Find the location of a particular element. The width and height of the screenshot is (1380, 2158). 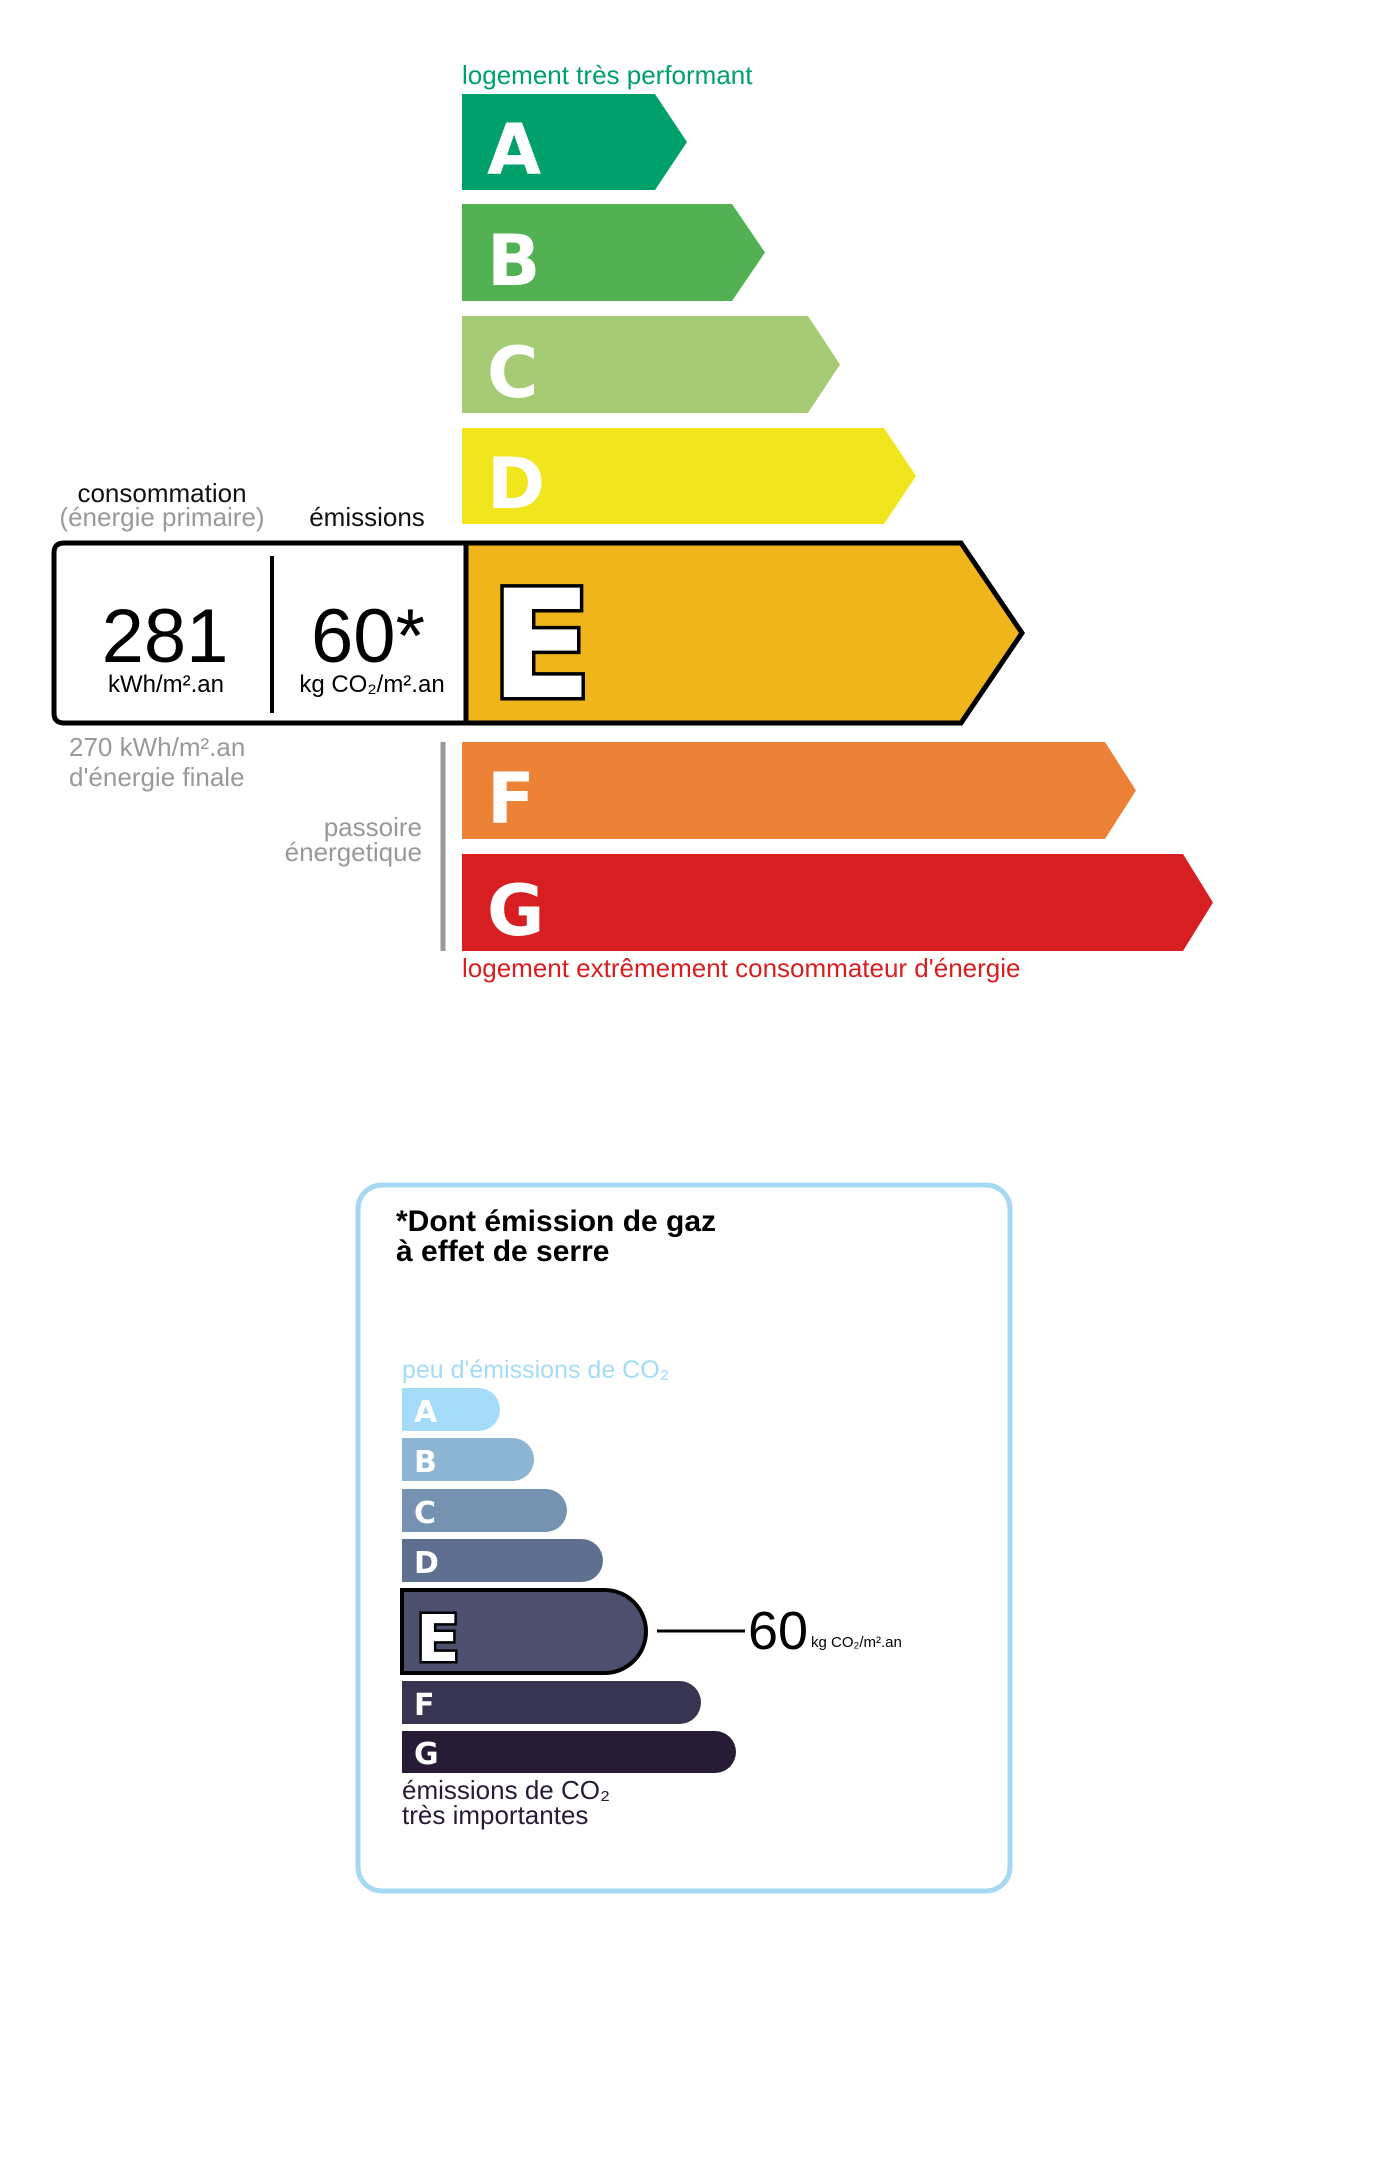

ges-bar-b is located at coordinates (468, 1459).